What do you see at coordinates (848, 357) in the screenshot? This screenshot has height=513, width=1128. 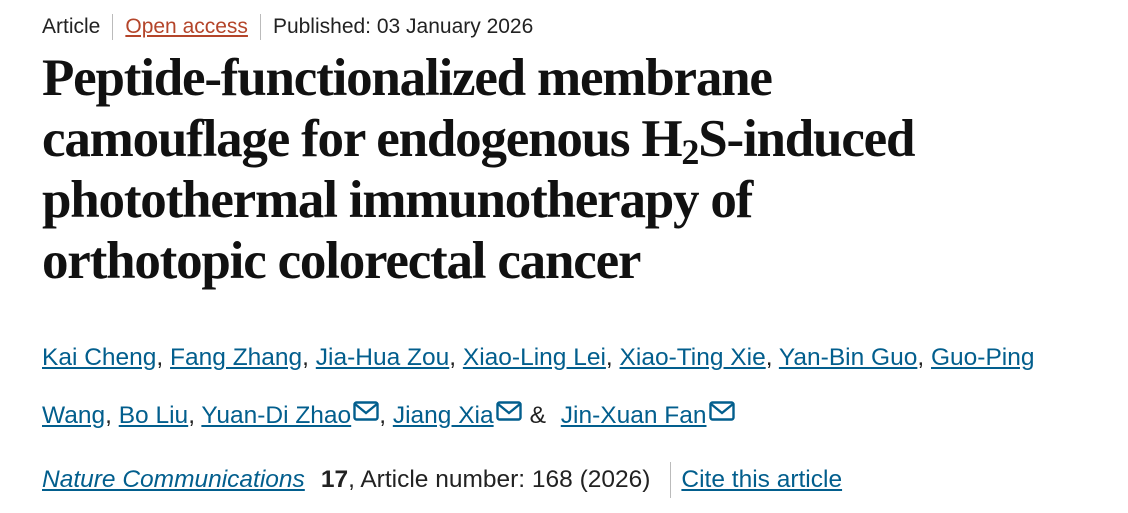 I see `author-link: Yan-Bin Guo` at bounding box center [848, 357].